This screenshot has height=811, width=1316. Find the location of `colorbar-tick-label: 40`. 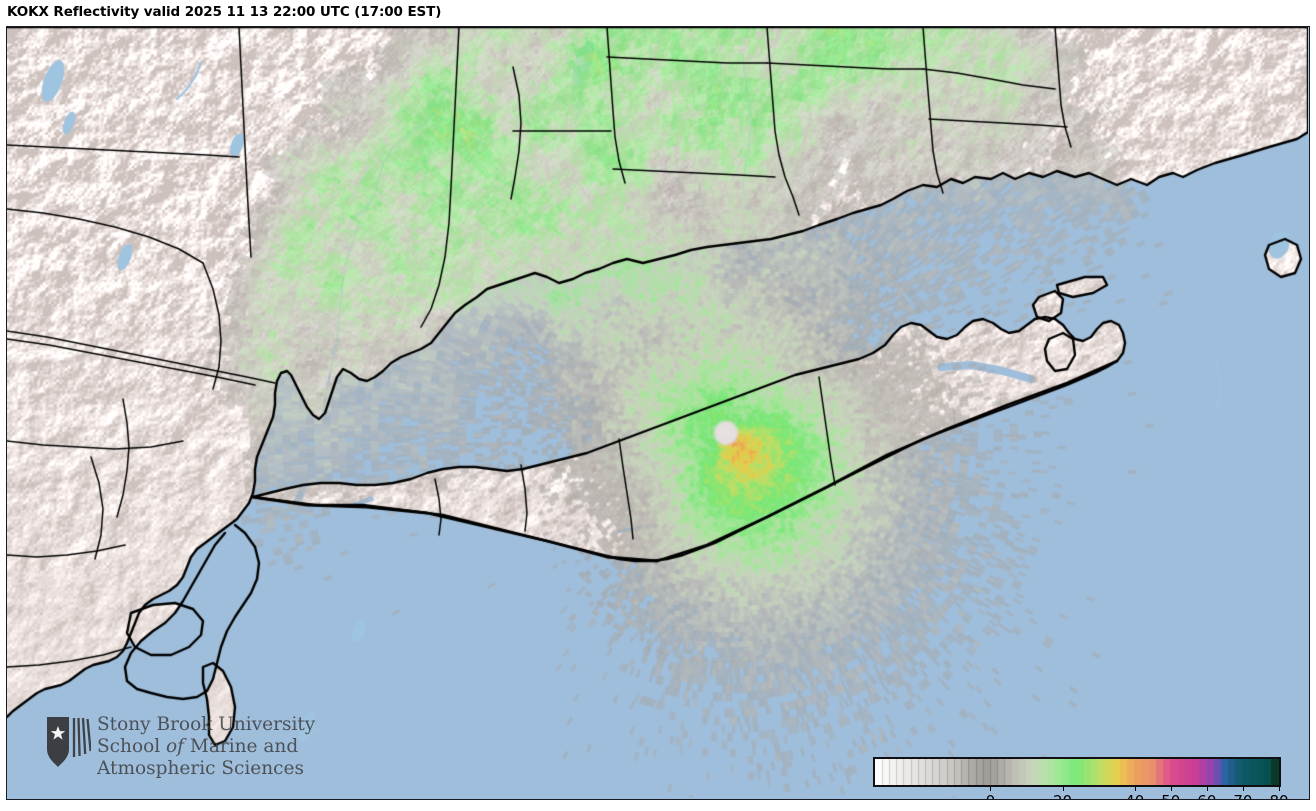

colorbar-tick-label: 40 is located at coordinates (1134, 795).